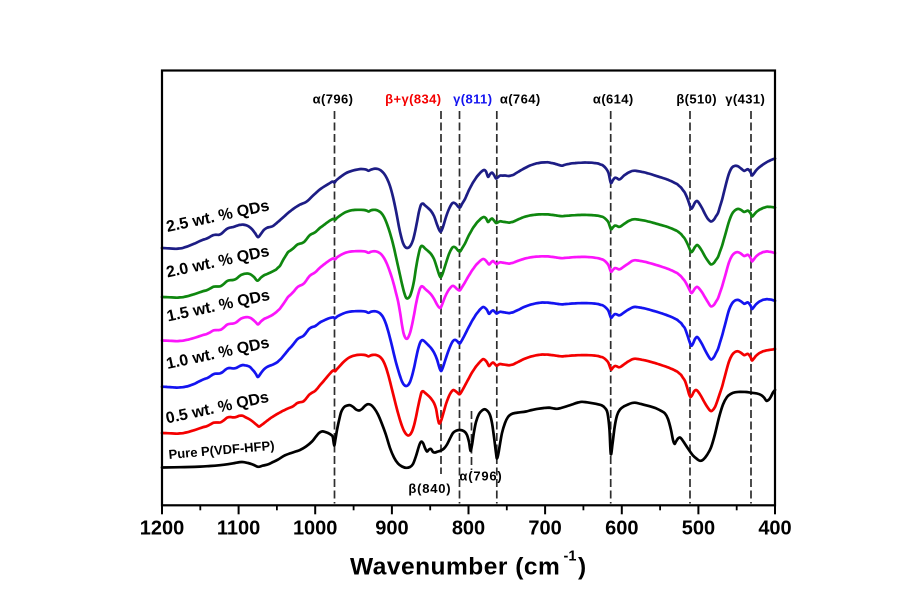 The height and width of the screenshot is (611, 900). Describe the element at coordinates (391, 529) in the screenshot. I see `svg-text: 900` at that location.